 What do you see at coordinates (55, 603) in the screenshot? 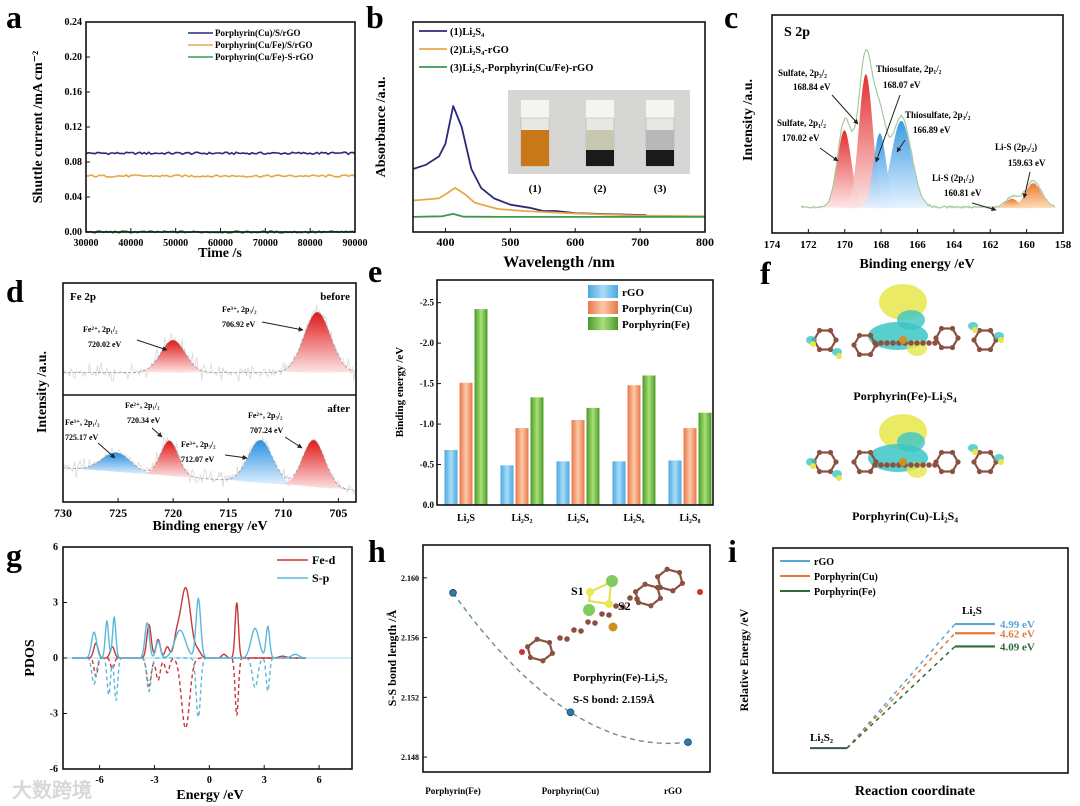
I see `y-tick-label: 3` at bounding box center [55, 603].